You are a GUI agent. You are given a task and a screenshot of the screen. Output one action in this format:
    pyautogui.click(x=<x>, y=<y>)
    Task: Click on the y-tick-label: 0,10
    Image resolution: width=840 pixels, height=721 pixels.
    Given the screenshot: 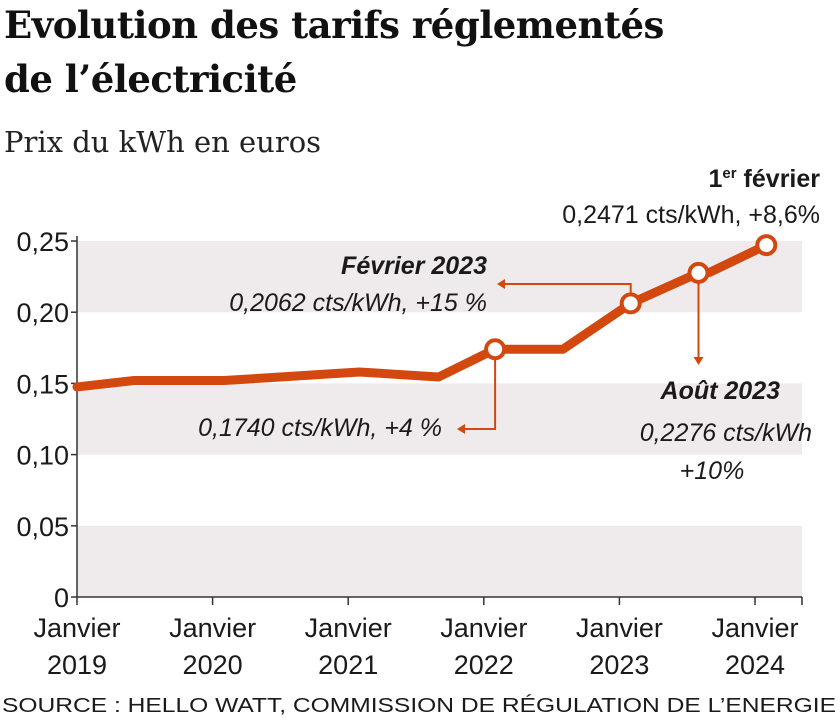 What is the action you would take?
    pyautogui.click(x=42, y=456)
    